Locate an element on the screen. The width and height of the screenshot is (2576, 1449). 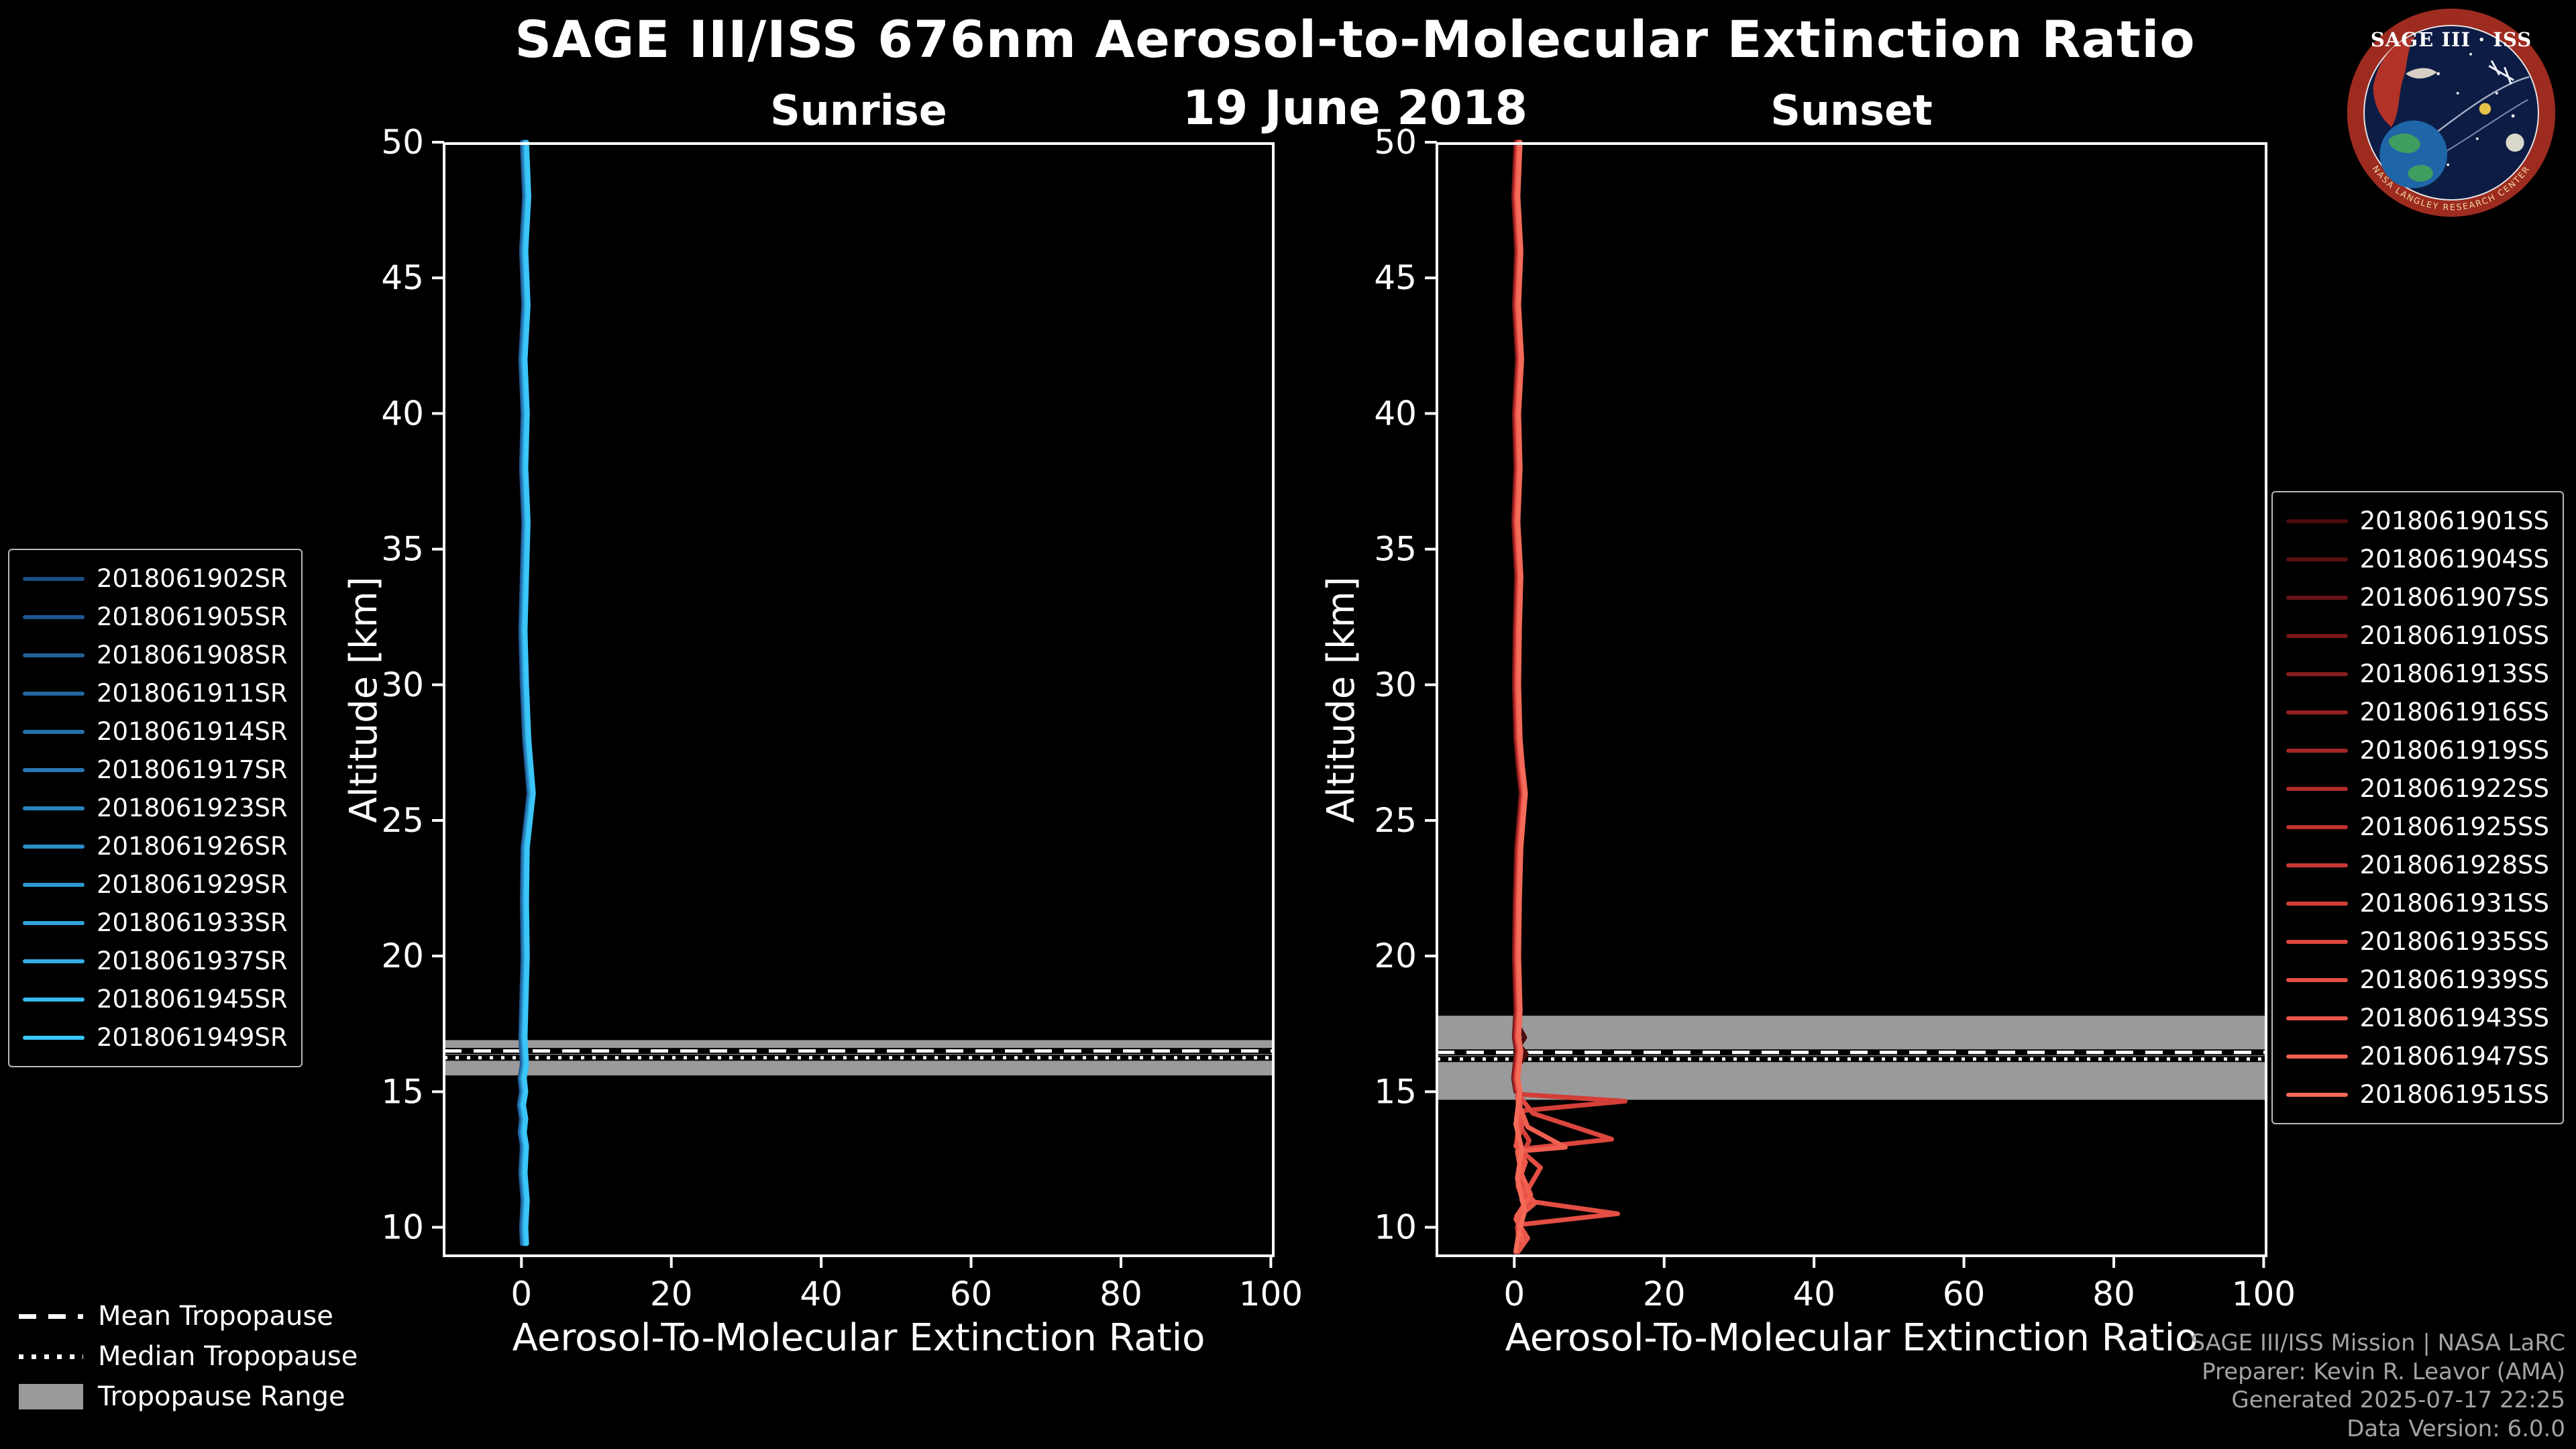
sunset-x-axis-label: Aerosol-To-Molecular Extinction Ratio is located at coordinates (1851, 1338).